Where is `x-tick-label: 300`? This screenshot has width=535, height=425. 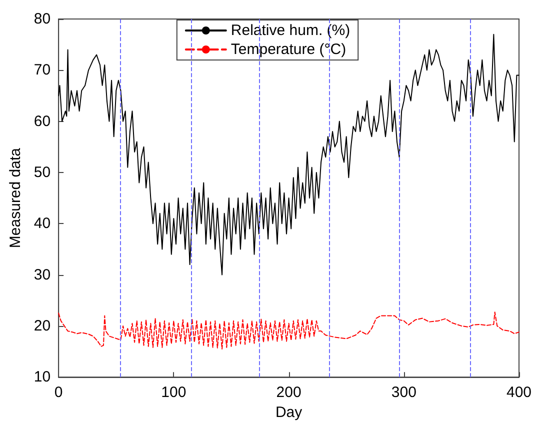
x-tick-label: 300 is located at coordinates (403, 393).